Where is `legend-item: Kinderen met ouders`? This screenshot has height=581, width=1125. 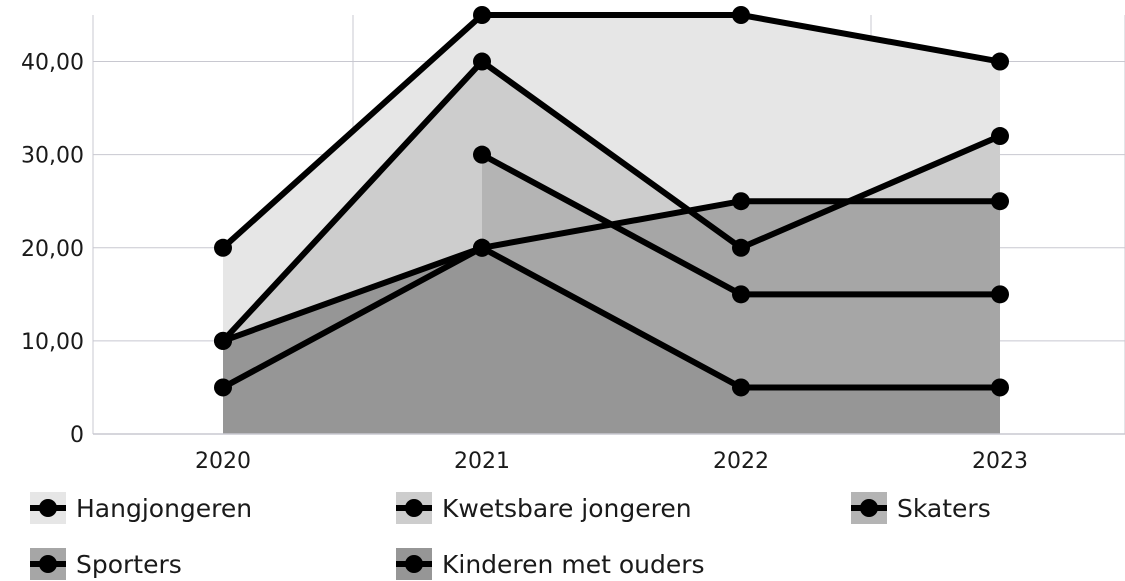 legend-item: Kinderen met ouders is located at coordinates (550, 564).